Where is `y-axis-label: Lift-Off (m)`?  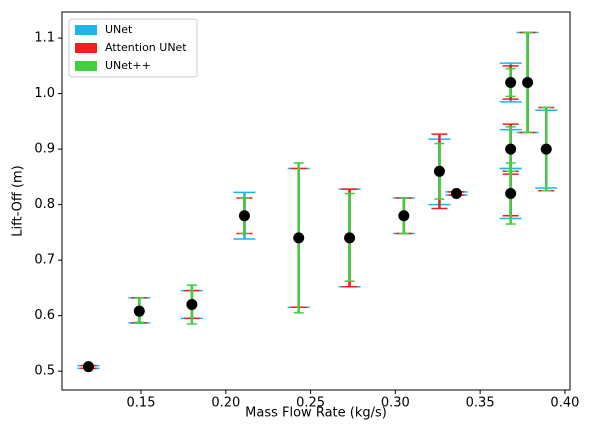 y-axis-label: Lift-Off (m) is located at coordinates (18, 200).